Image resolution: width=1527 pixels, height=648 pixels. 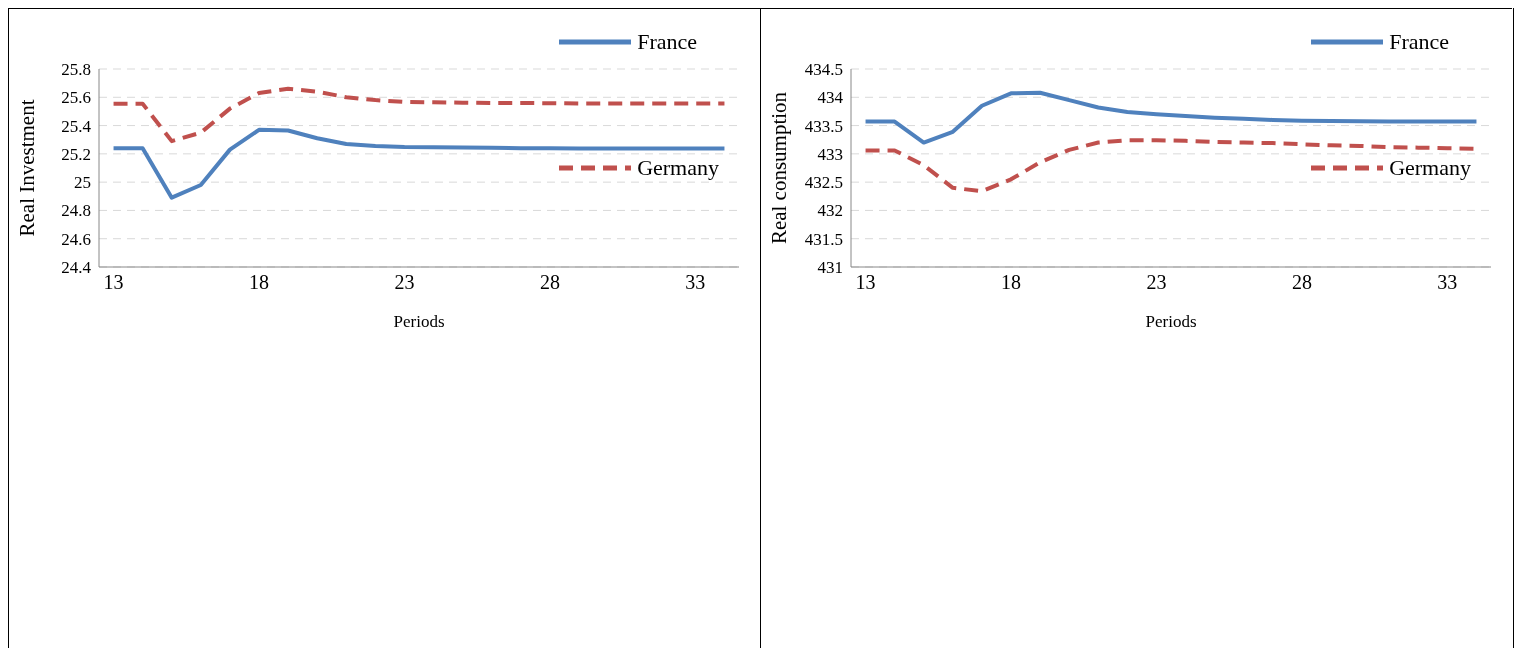 I want to click on y-tick-label: 25.8, so click(x=76, y=70).